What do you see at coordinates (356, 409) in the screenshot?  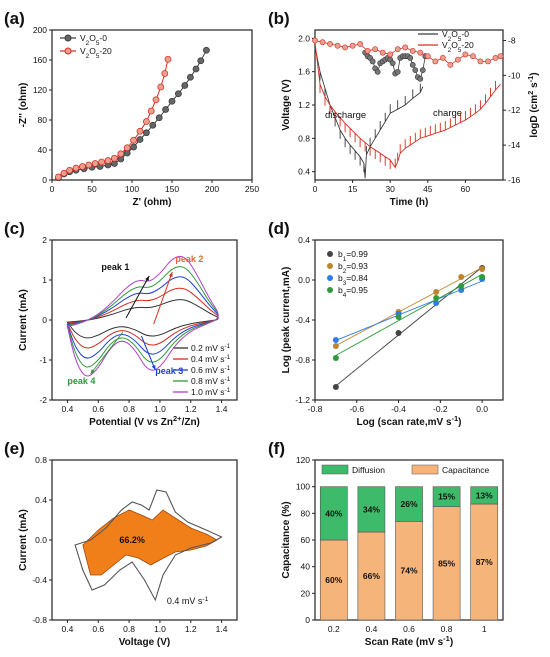 I see `x-tick-label: -0.6` at bounding box center [356, 409].